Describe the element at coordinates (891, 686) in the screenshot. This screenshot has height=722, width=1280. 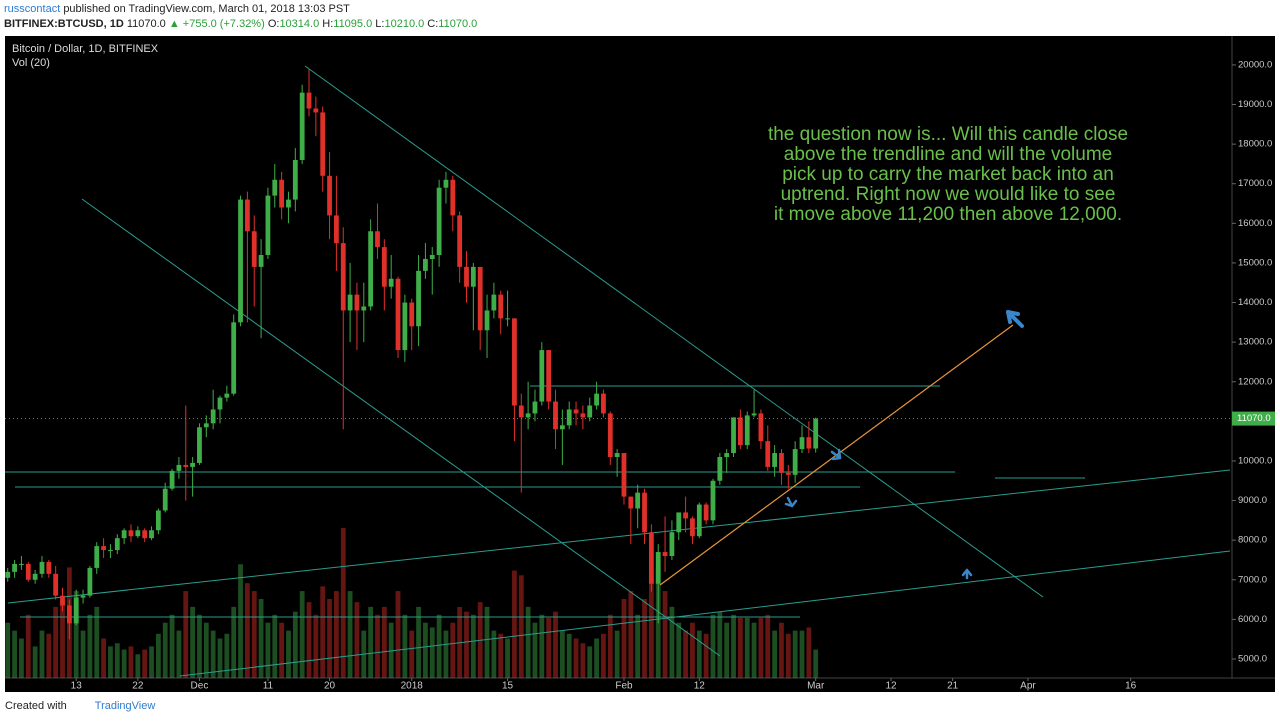
I see `x-tick-label: 12` at that location.